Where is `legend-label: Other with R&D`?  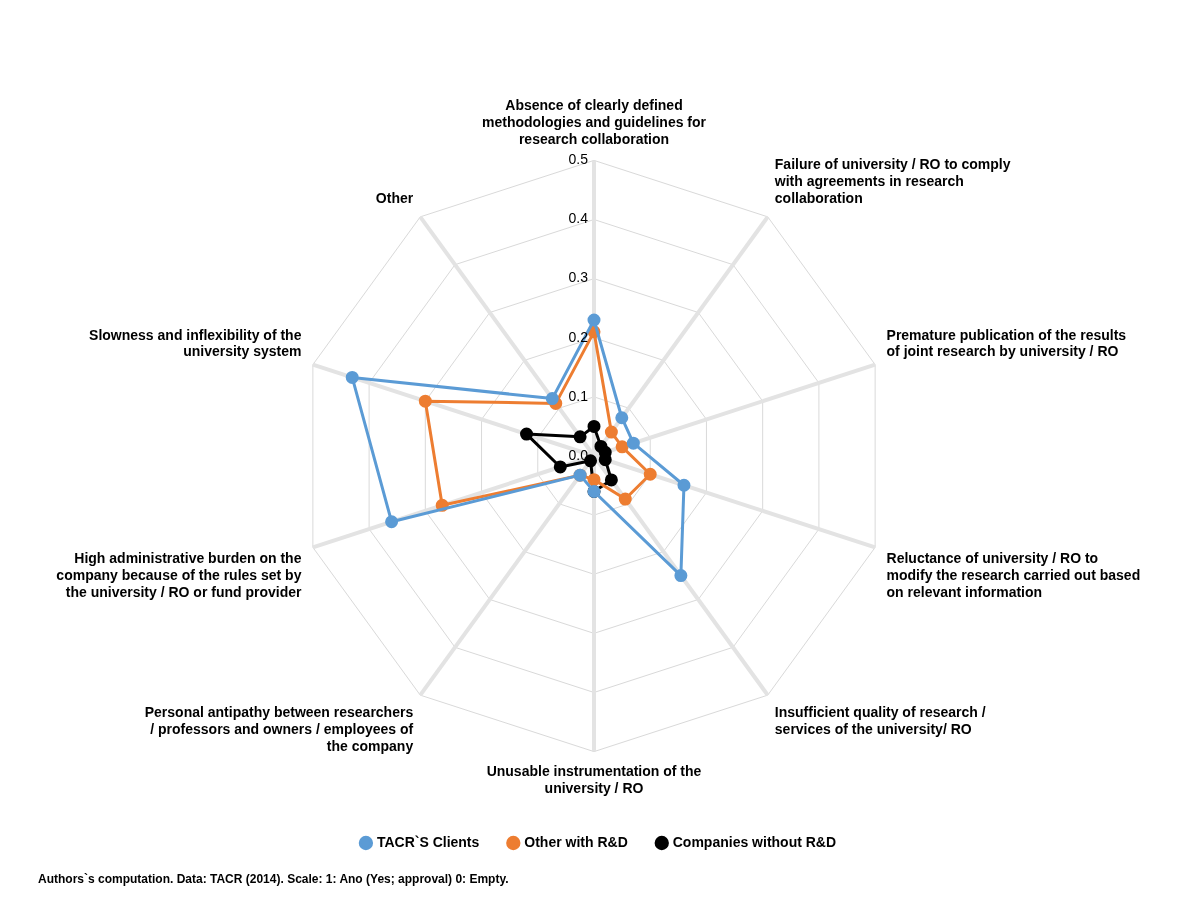 legend-label: Other with R&D is located at coordinates (576, 841).